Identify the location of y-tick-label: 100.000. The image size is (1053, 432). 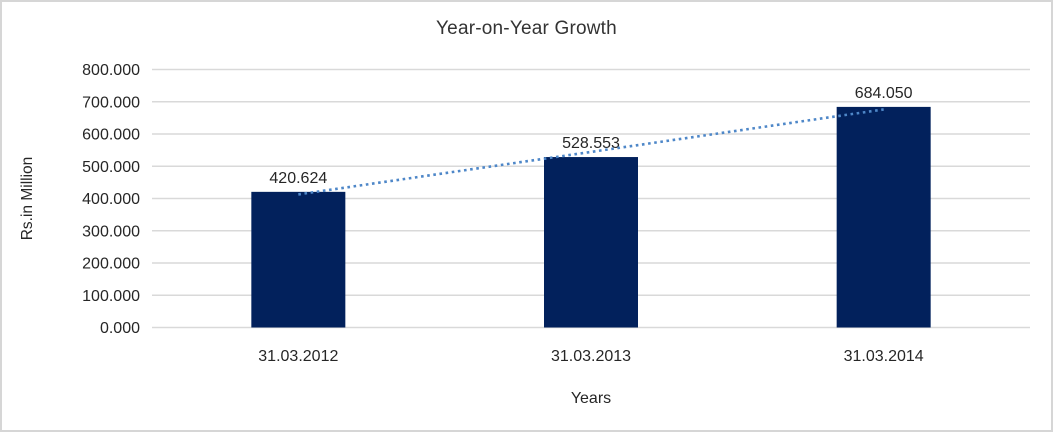
(111, 296).